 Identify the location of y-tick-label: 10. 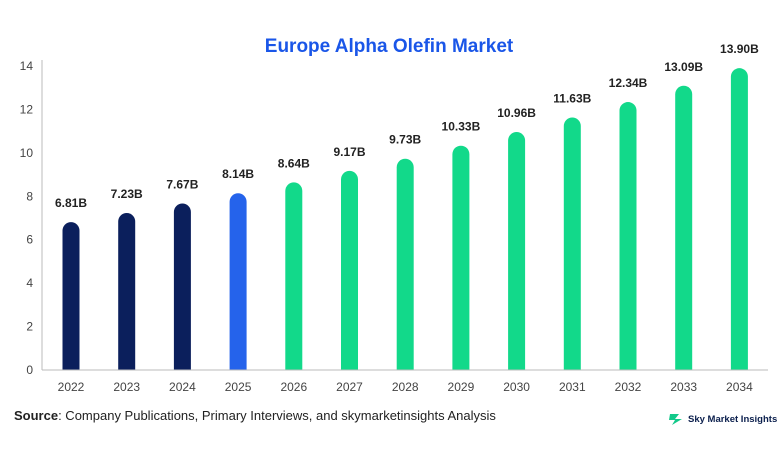
(27, 153).